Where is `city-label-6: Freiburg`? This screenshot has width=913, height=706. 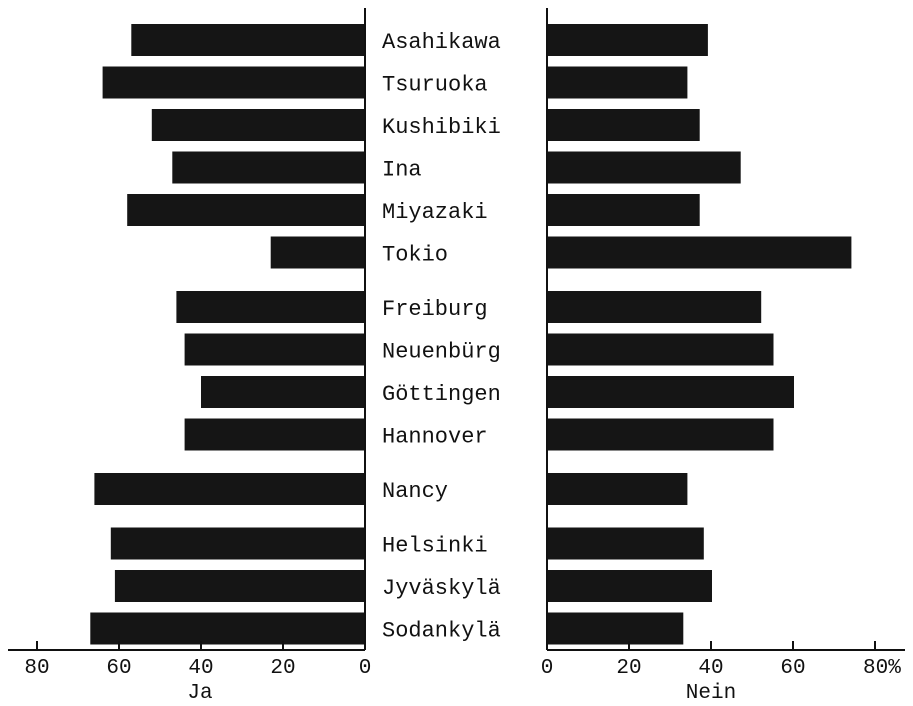
city-label-6: Freiburg is located at coordinates (435, 309).